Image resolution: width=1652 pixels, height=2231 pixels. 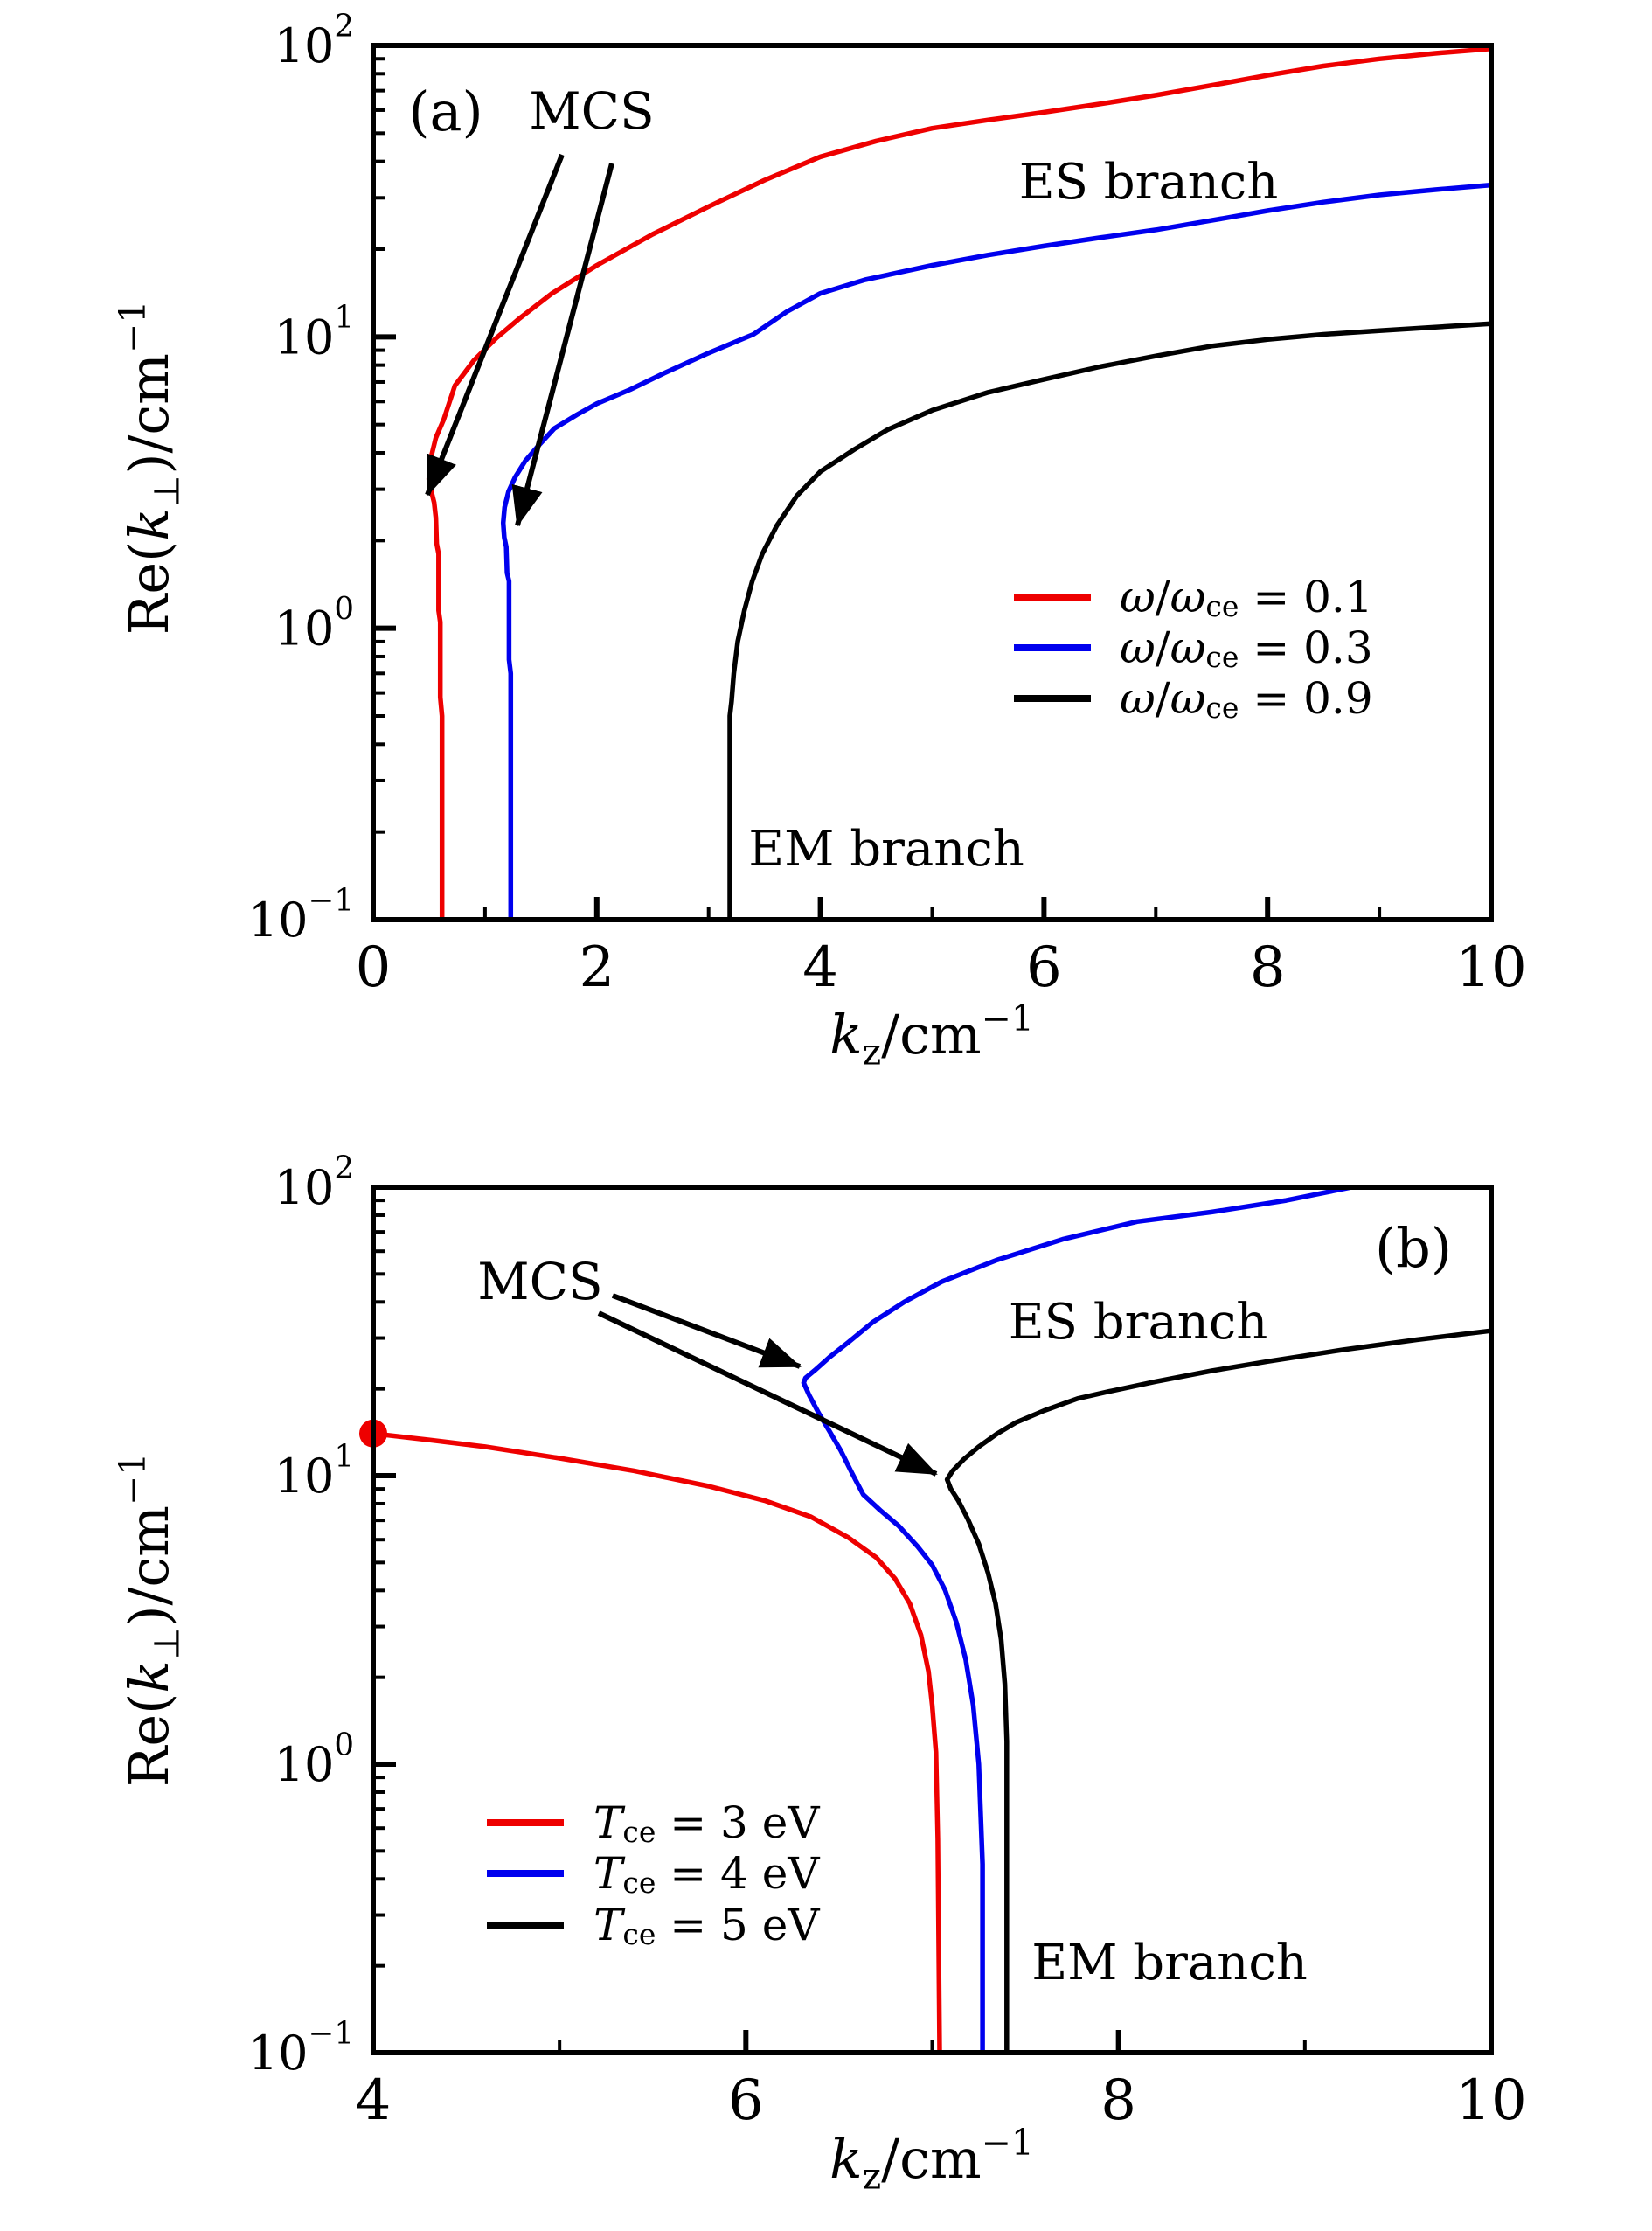 What do you see at coordinates (1247, 699) in the screenshot?
I see `legend-label-omega-ratio-0.9: ω/ωce = 0.9` at bounding box center [1247, 699].